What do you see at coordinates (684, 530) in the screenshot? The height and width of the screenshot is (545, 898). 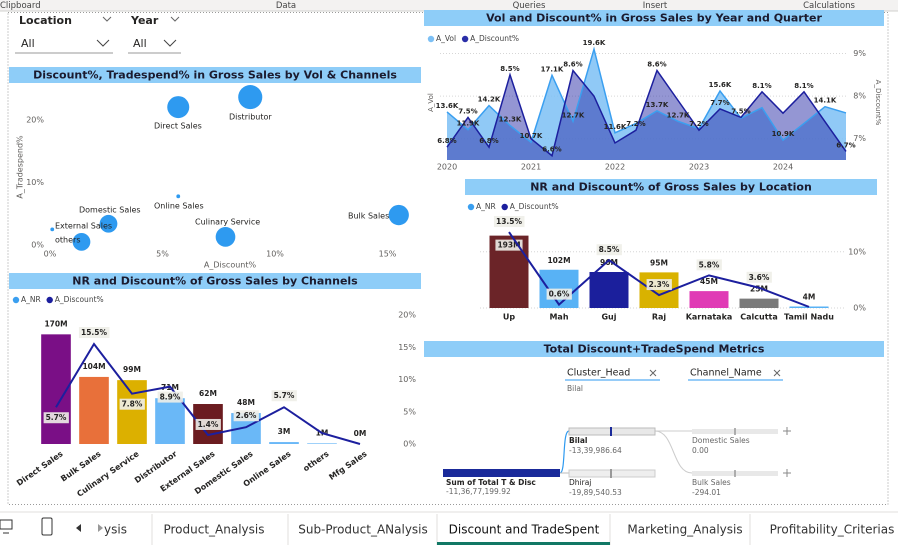 I see `page-tab: Marketing_Analysis` at bounding box center [684, 530].